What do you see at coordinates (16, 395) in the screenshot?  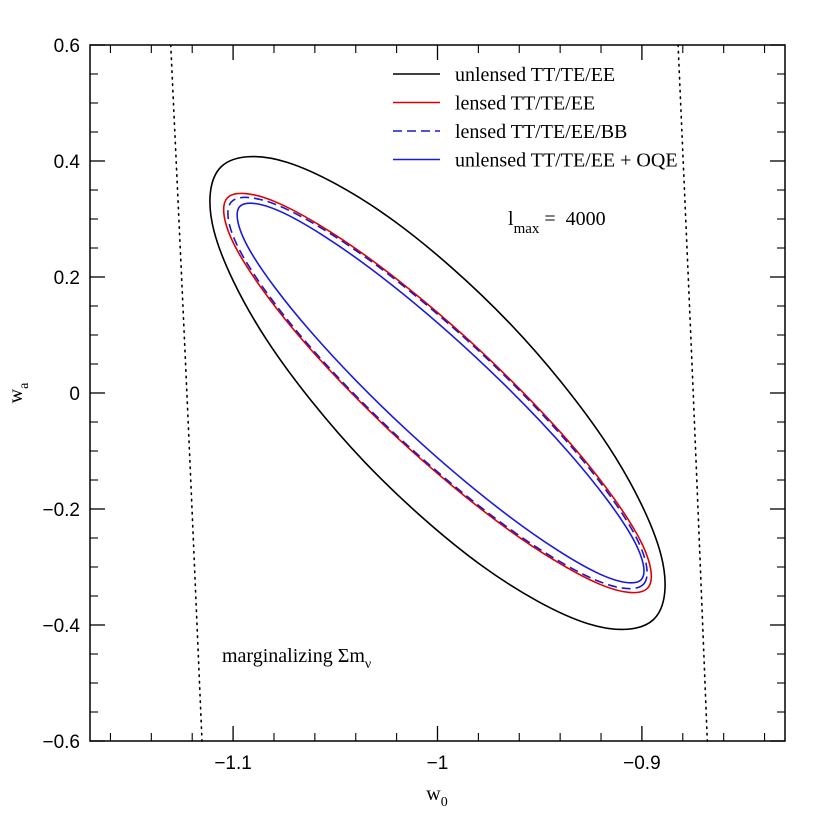 I see `y-label-main: w` at bounding box center [16, 395].